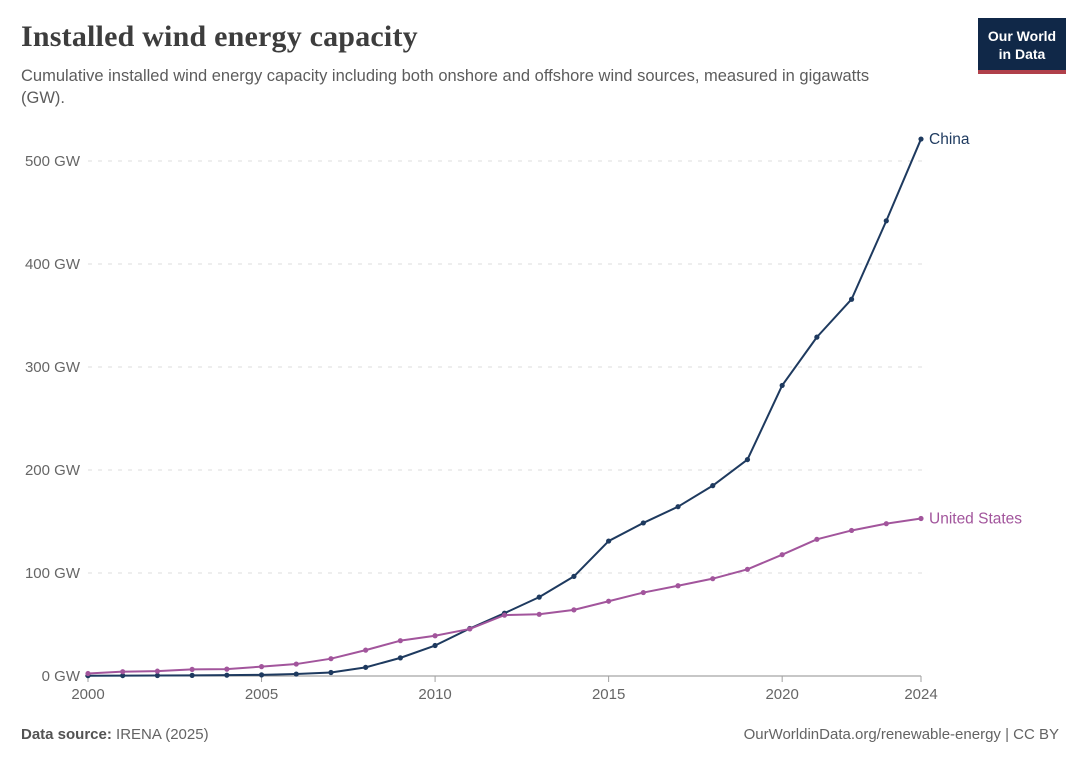 The image size is (1080, 763). I want to click on owid-logo-line1: Our World, so click(1022, 36).